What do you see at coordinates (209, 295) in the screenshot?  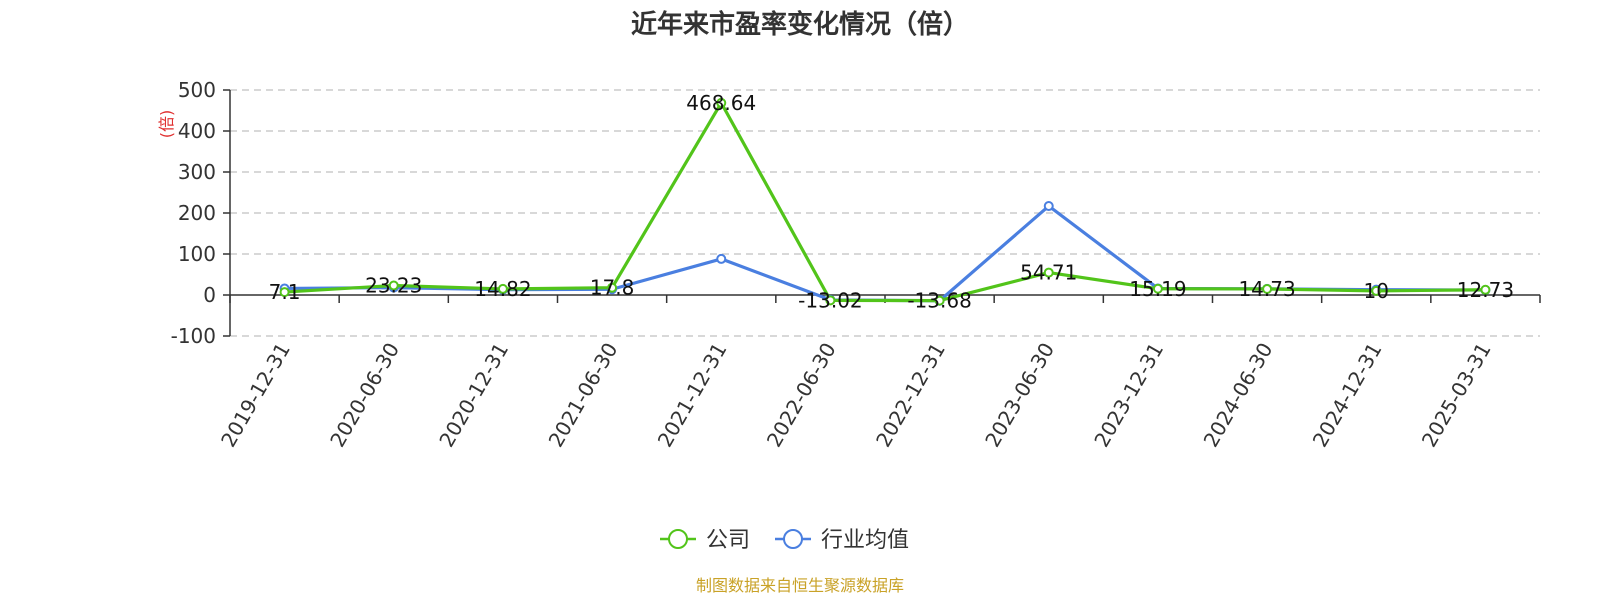 I see `y-tick-label: 0` at bounding box center [209, 295].